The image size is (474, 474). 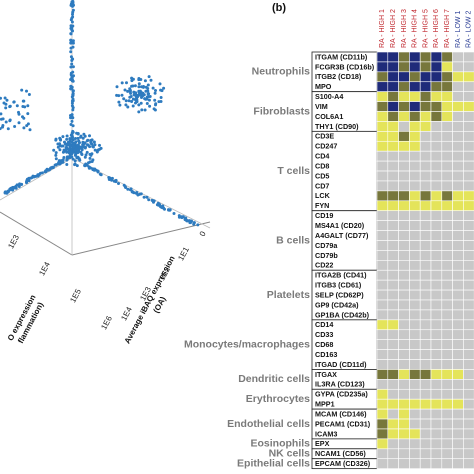 I want to click on gene-label: ITGB2 (CD18), so click(x=338, y=76).